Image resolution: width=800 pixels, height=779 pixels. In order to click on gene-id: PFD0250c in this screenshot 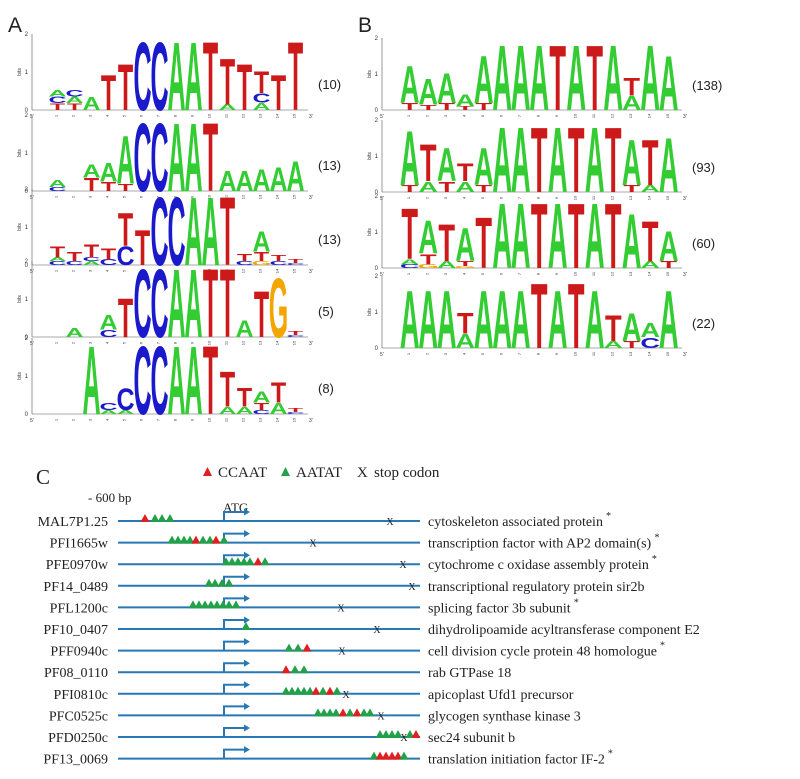, I will do `click(78, 738)`.